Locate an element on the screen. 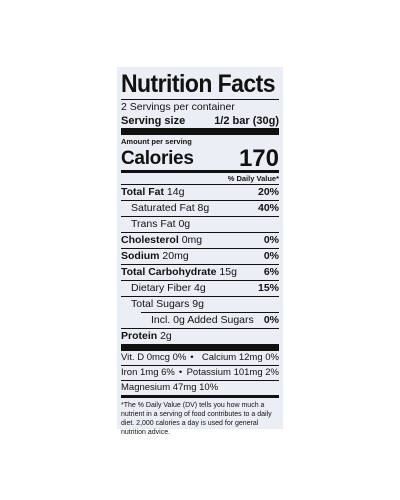 The height and width of the screenshot is (500, 400). nutrient-amount: 20mg is located at coordinates (175, 256).